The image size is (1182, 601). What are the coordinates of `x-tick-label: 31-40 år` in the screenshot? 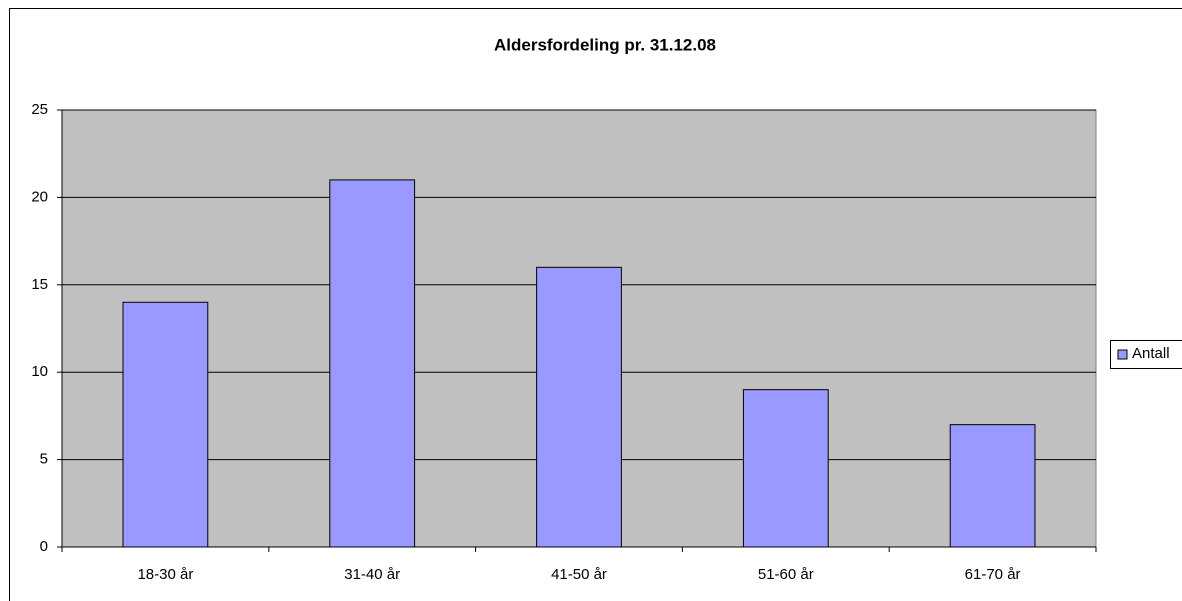 It's located at (372, 574).